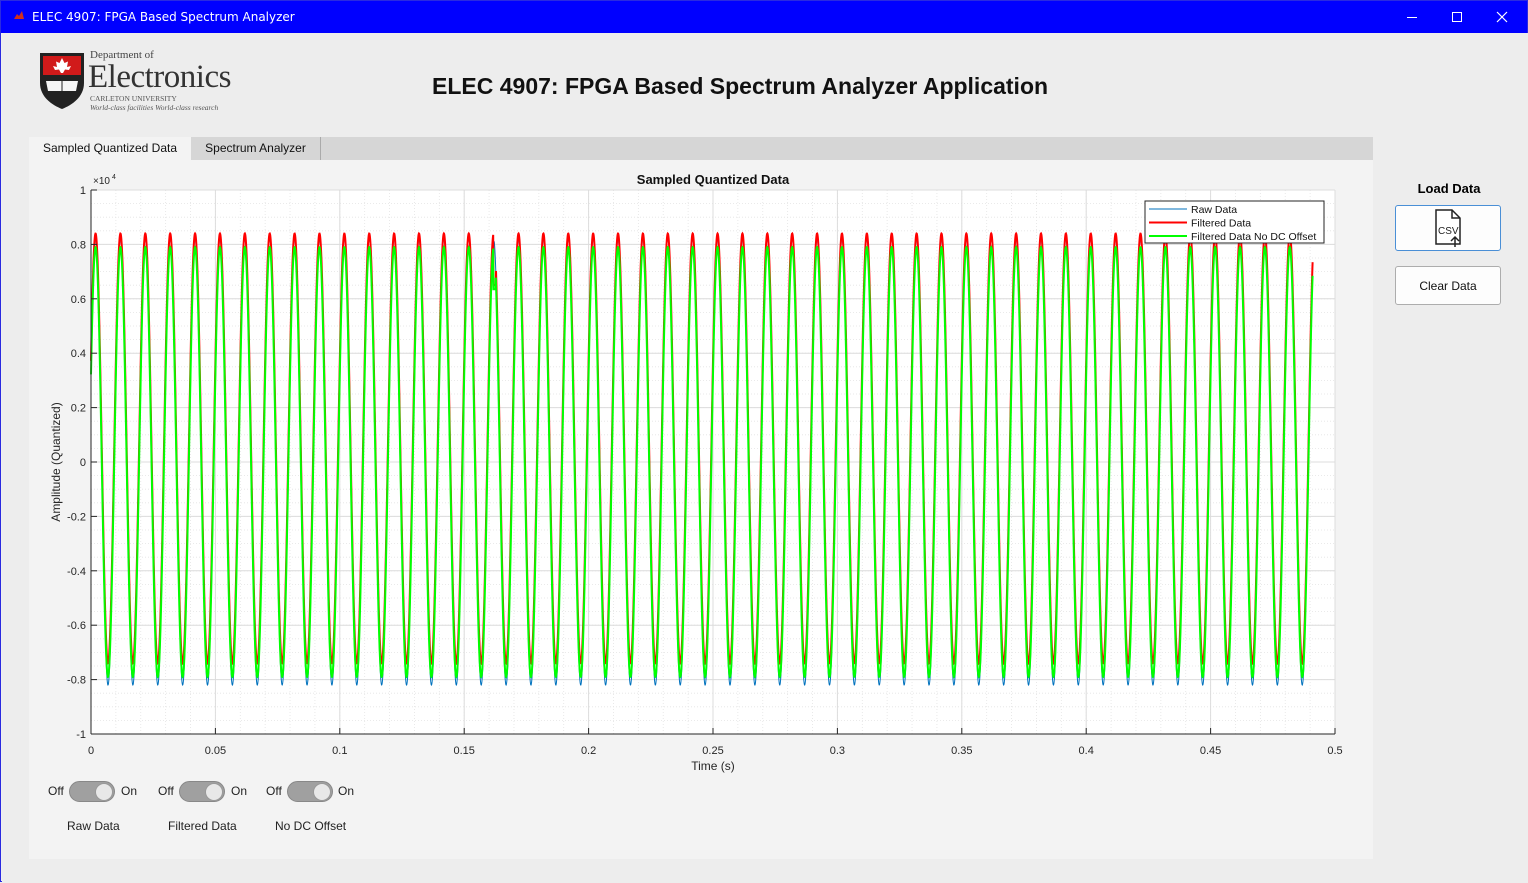 Image resolution: width=1528 pixels, height=883 pixels. What do you see at coordinates (56, 791) in the screenshot?
I see `raw-data-off-label: Off` at bounding box center [56, 791].